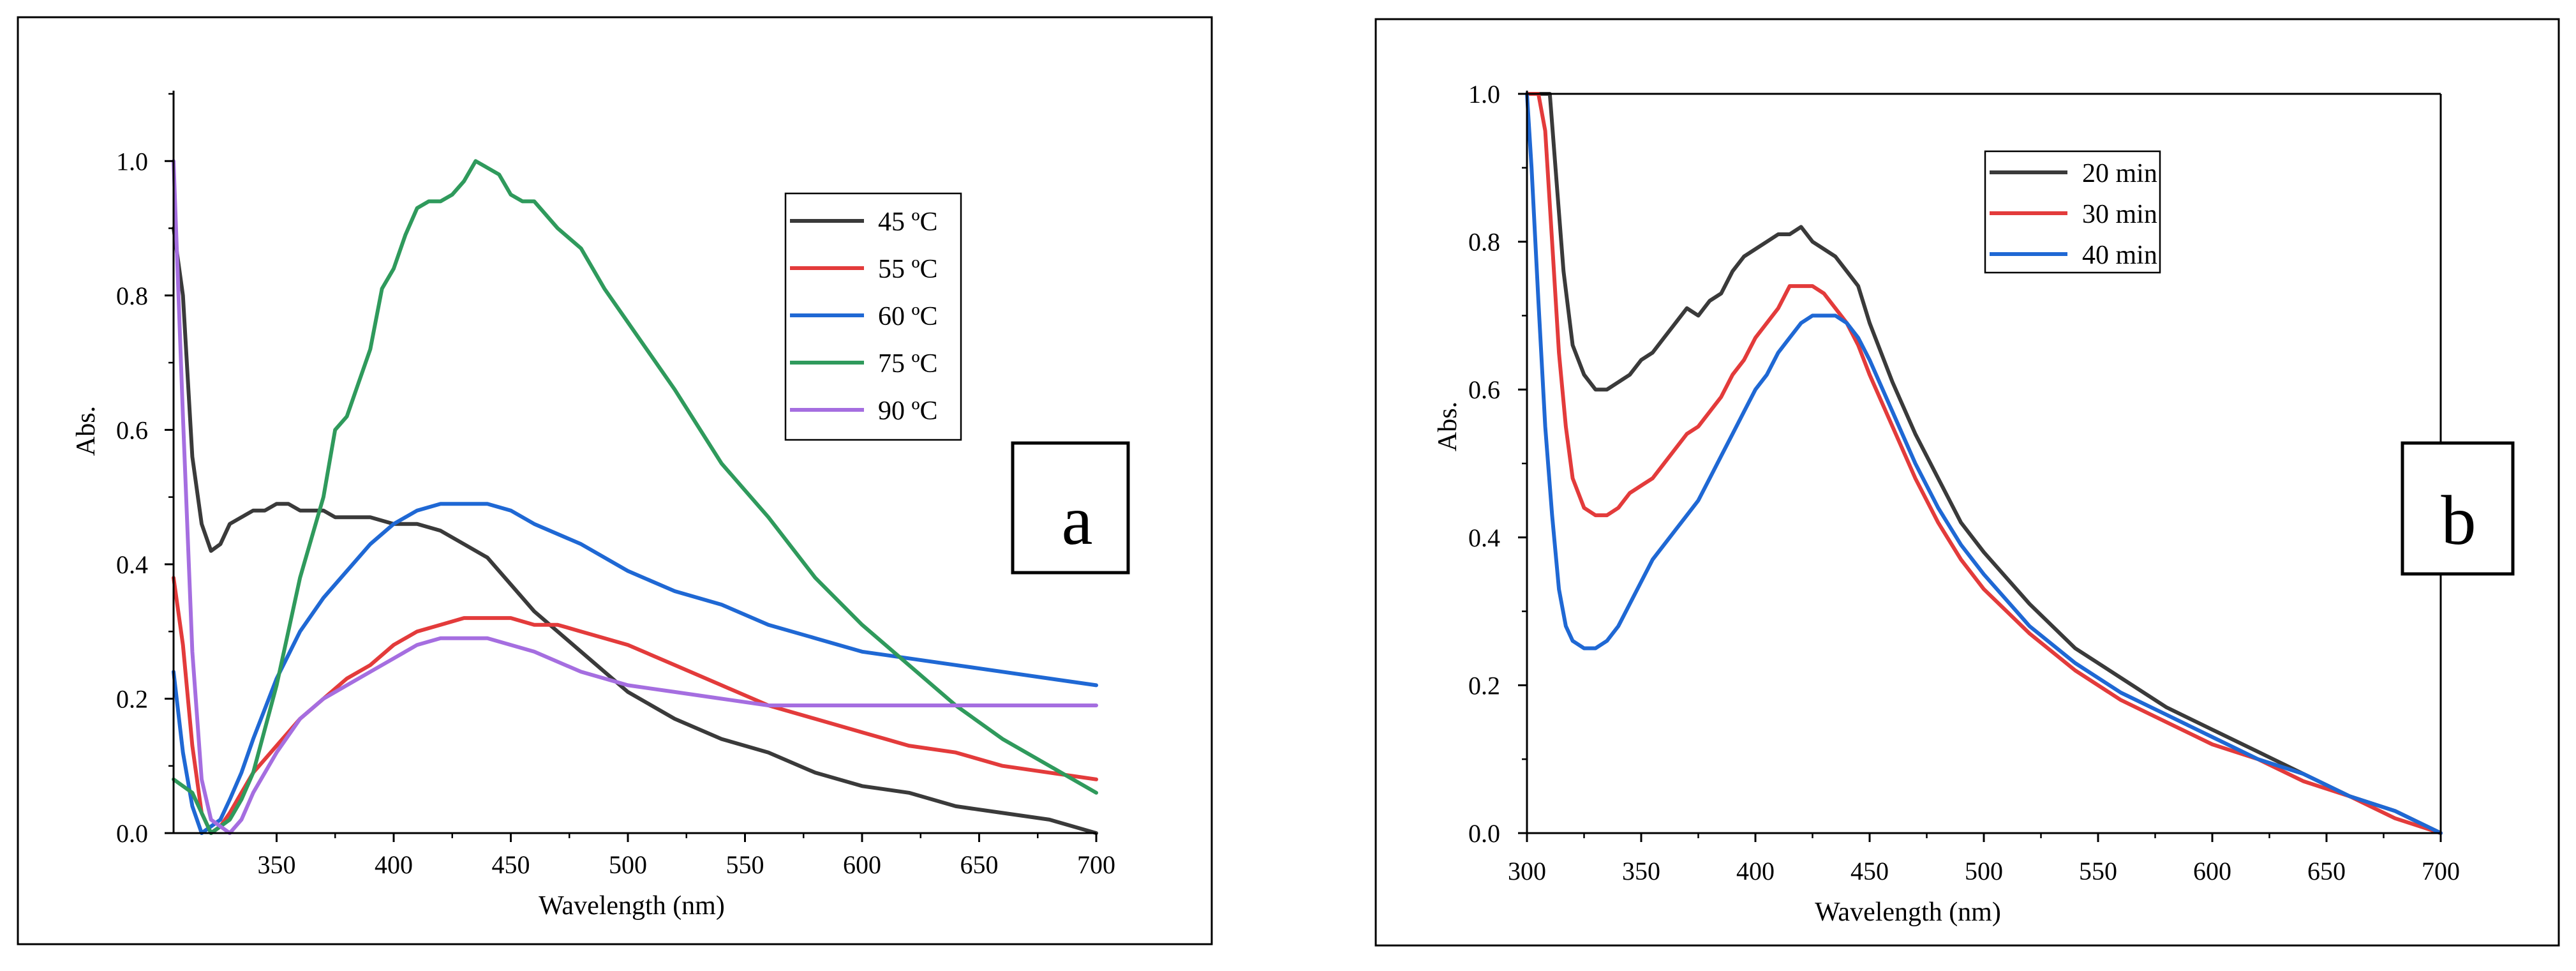 This screenshot has height=971, width=2576. I want to click on legend-b: 20 min 30 min 40 min, so click(2072, 212).